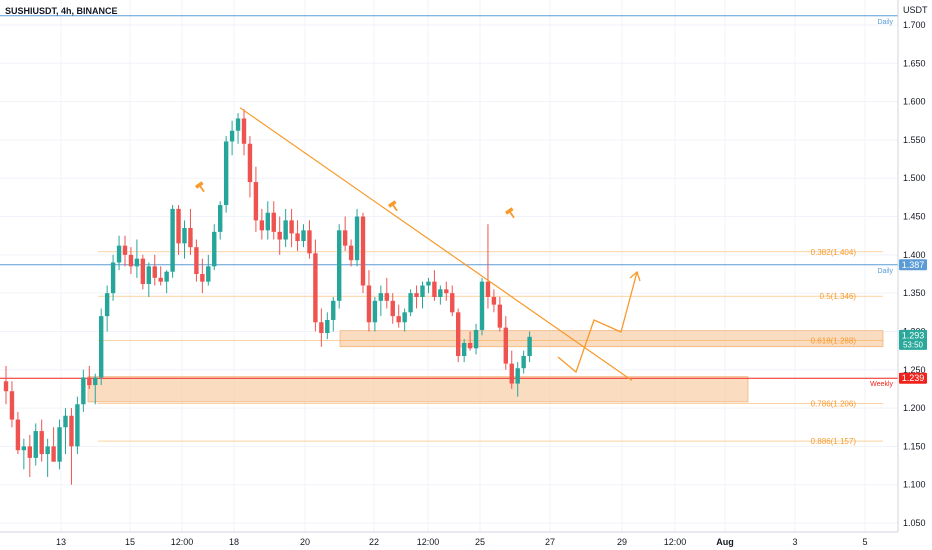 This screenshot has height=550, width=932. What do you see at coordinates (834, 403) in the screenshot?
I see `fib-label: 0.786(1.206)` at bounding box center [834, 403].